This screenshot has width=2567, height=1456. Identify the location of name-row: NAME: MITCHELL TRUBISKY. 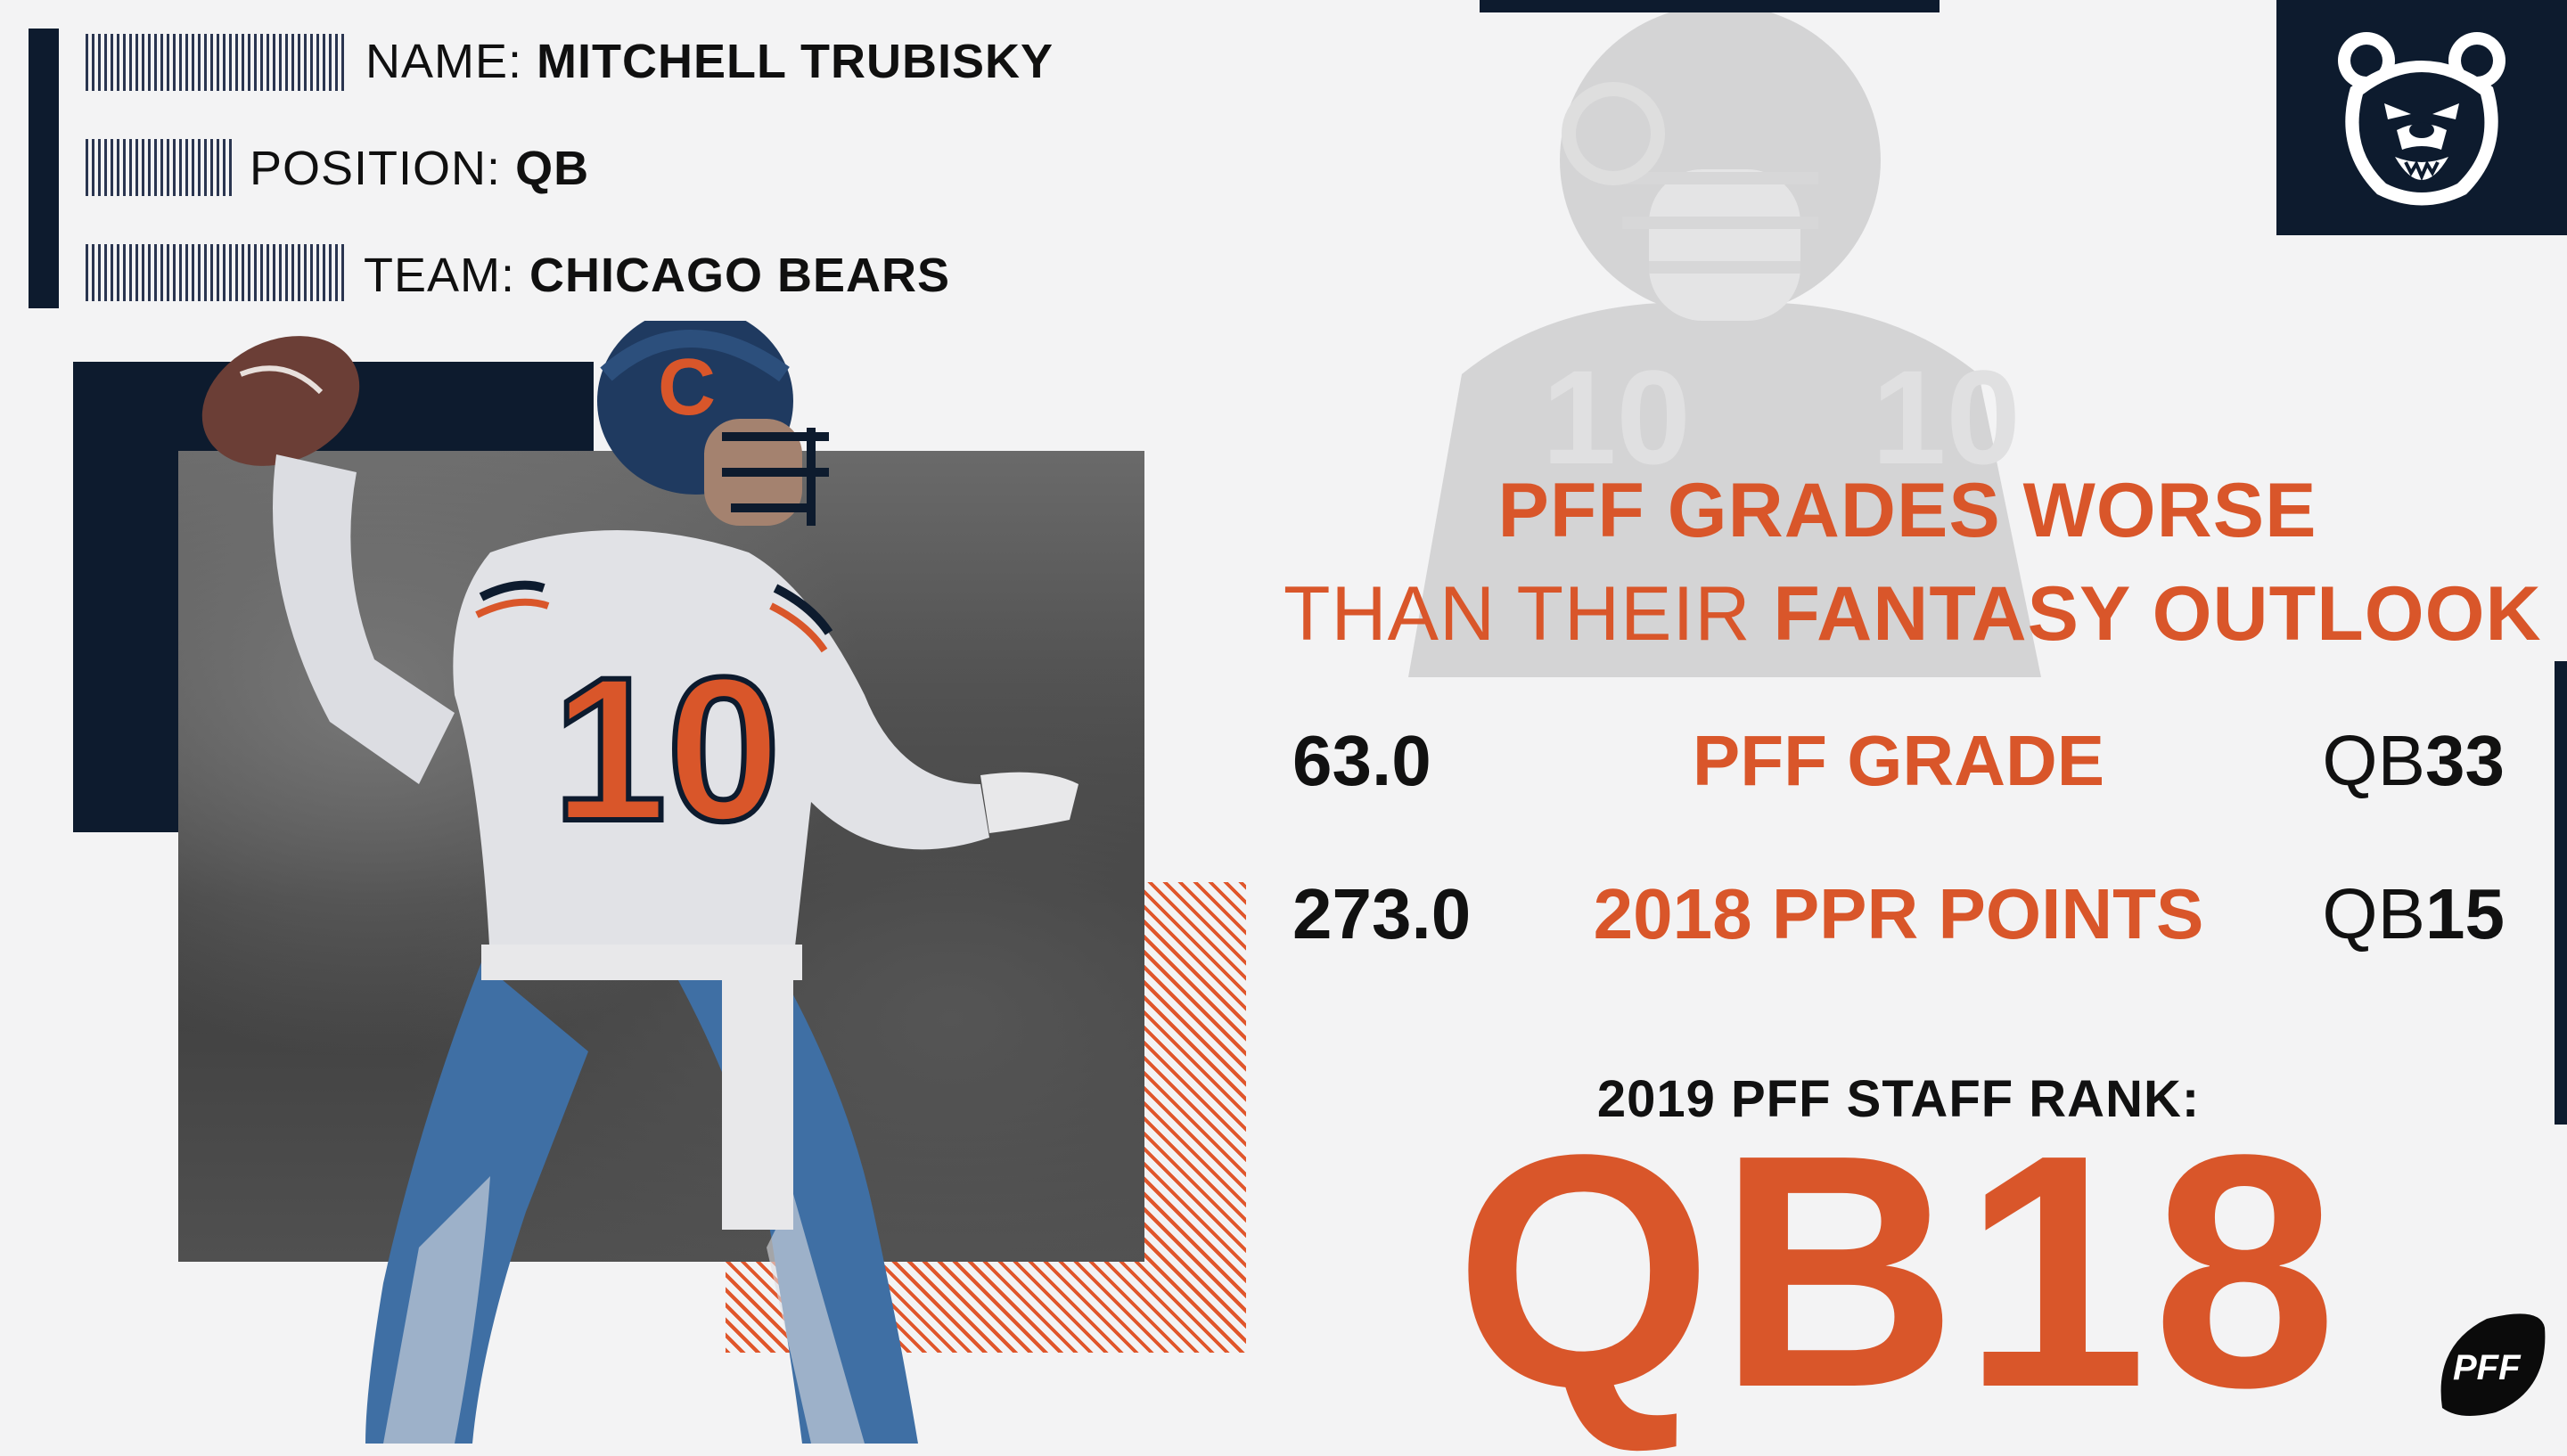
(710, 61).